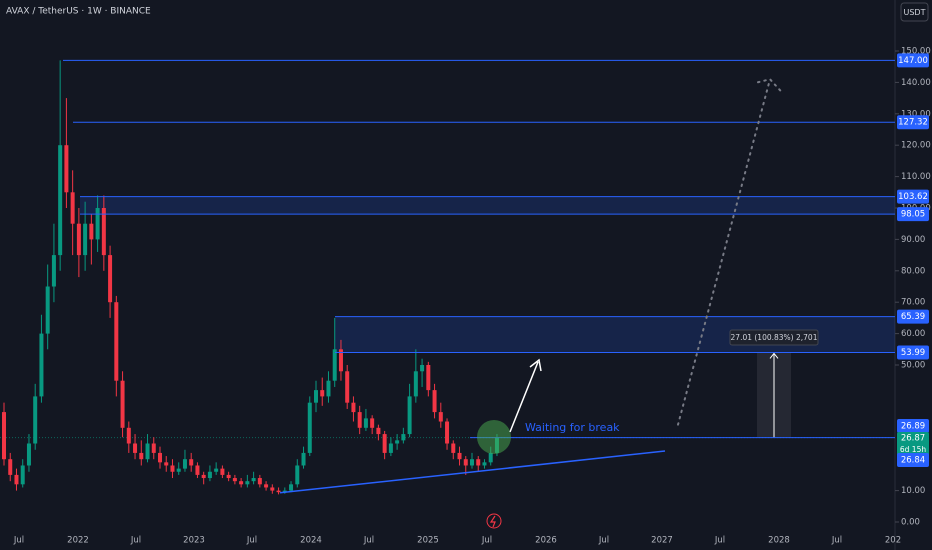 Image resolution: width=932 pixels, height=550 pixels. I want to click on y-tick-label: 50.00, so click(913, 366).